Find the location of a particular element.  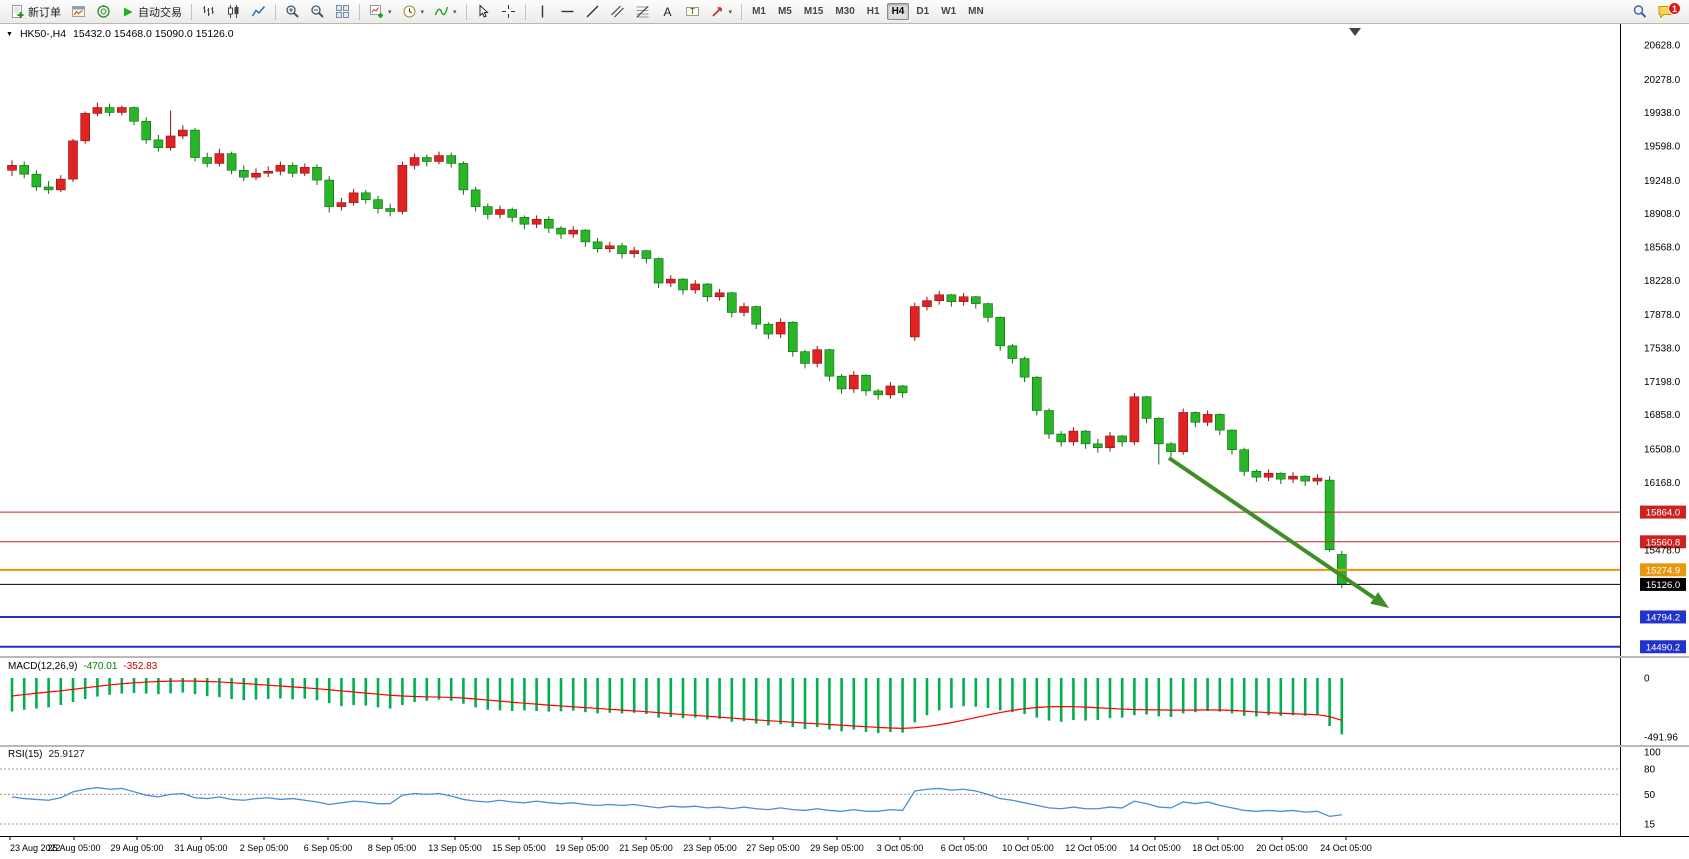

line-chart-button is located at coordinates (258, 12).